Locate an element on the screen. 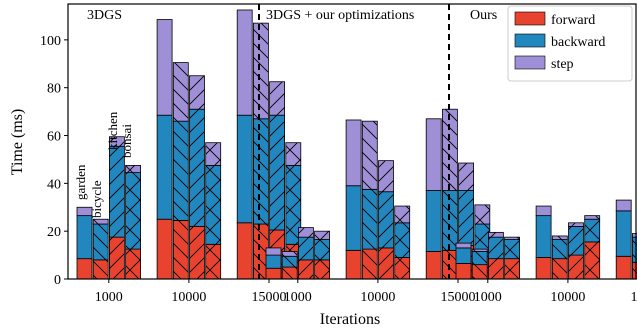 The height and width of the screenshot is (330, 637). scene-label-bicycle: bicycle is located at coordinates (96, 199).